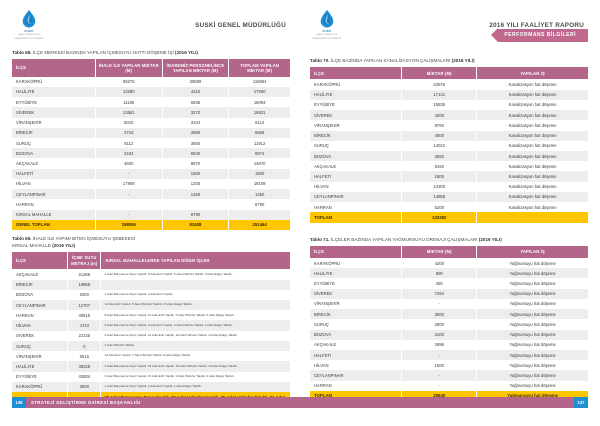  What do you see at coordinates (449, 94) in the screenshot?
I see `table-row: HALİLİYE 17131 Kanalizasyon hat döşeme` at bounding box center [449, 94].